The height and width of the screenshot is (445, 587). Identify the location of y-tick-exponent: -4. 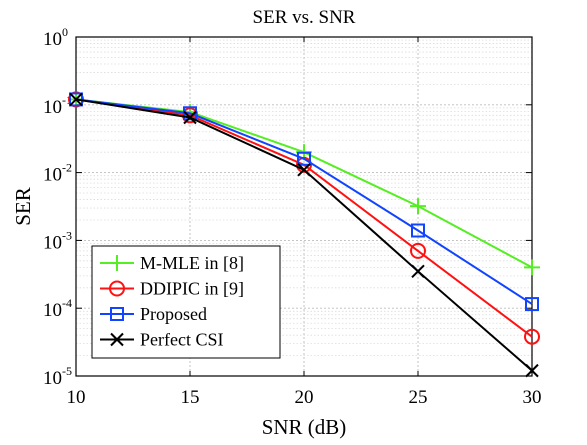
(67, 303).